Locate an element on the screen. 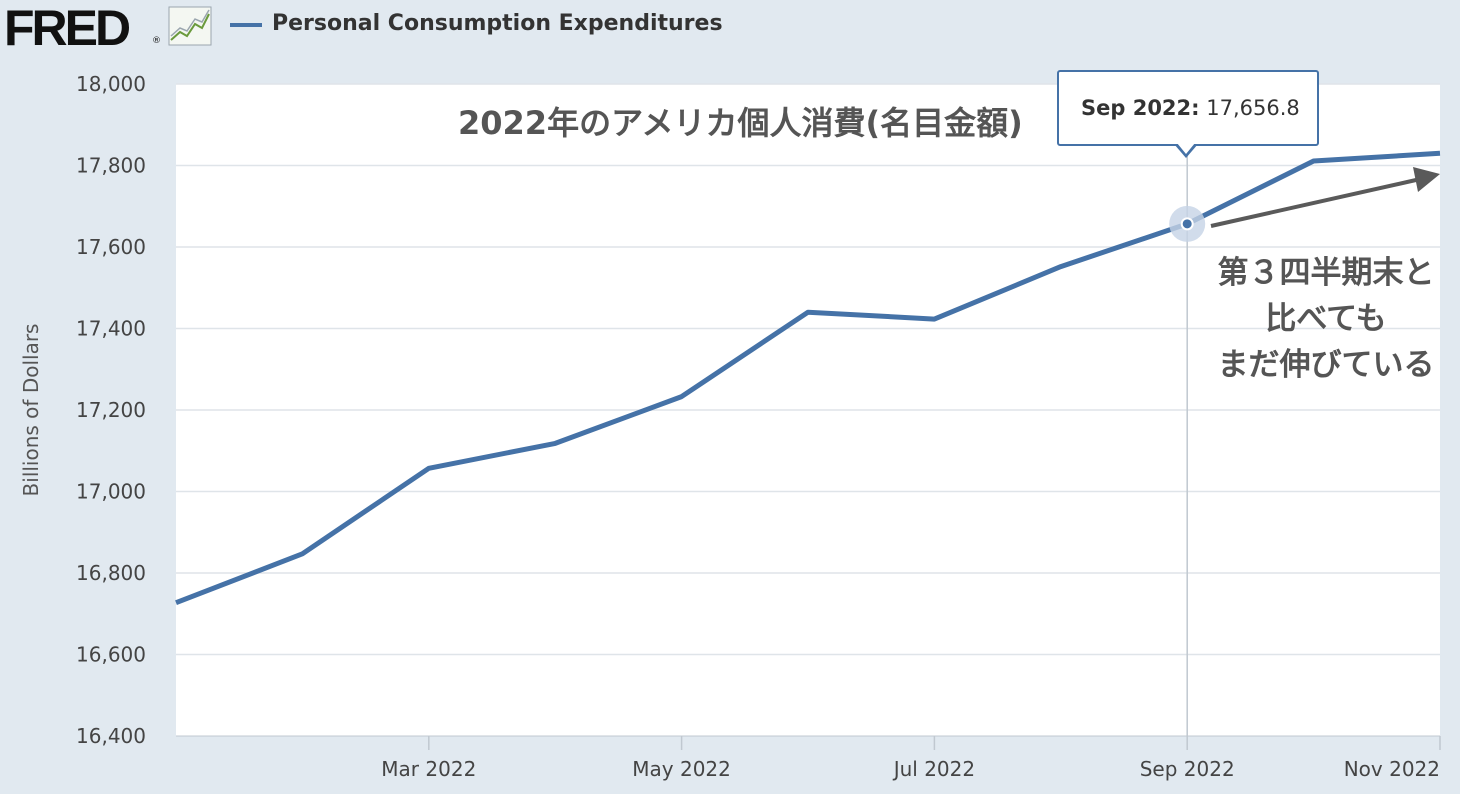 This screenshot has width=1460, height=794. y-tick-label: 17,800 is located at coordinates (111, 166).